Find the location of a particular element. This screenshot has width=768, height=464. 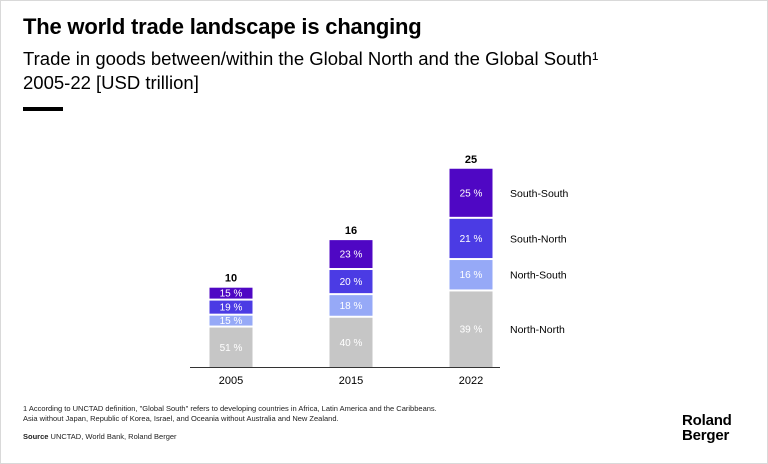

segment-label-north-north-2015: 40 % is located at coordinates (351, 343).